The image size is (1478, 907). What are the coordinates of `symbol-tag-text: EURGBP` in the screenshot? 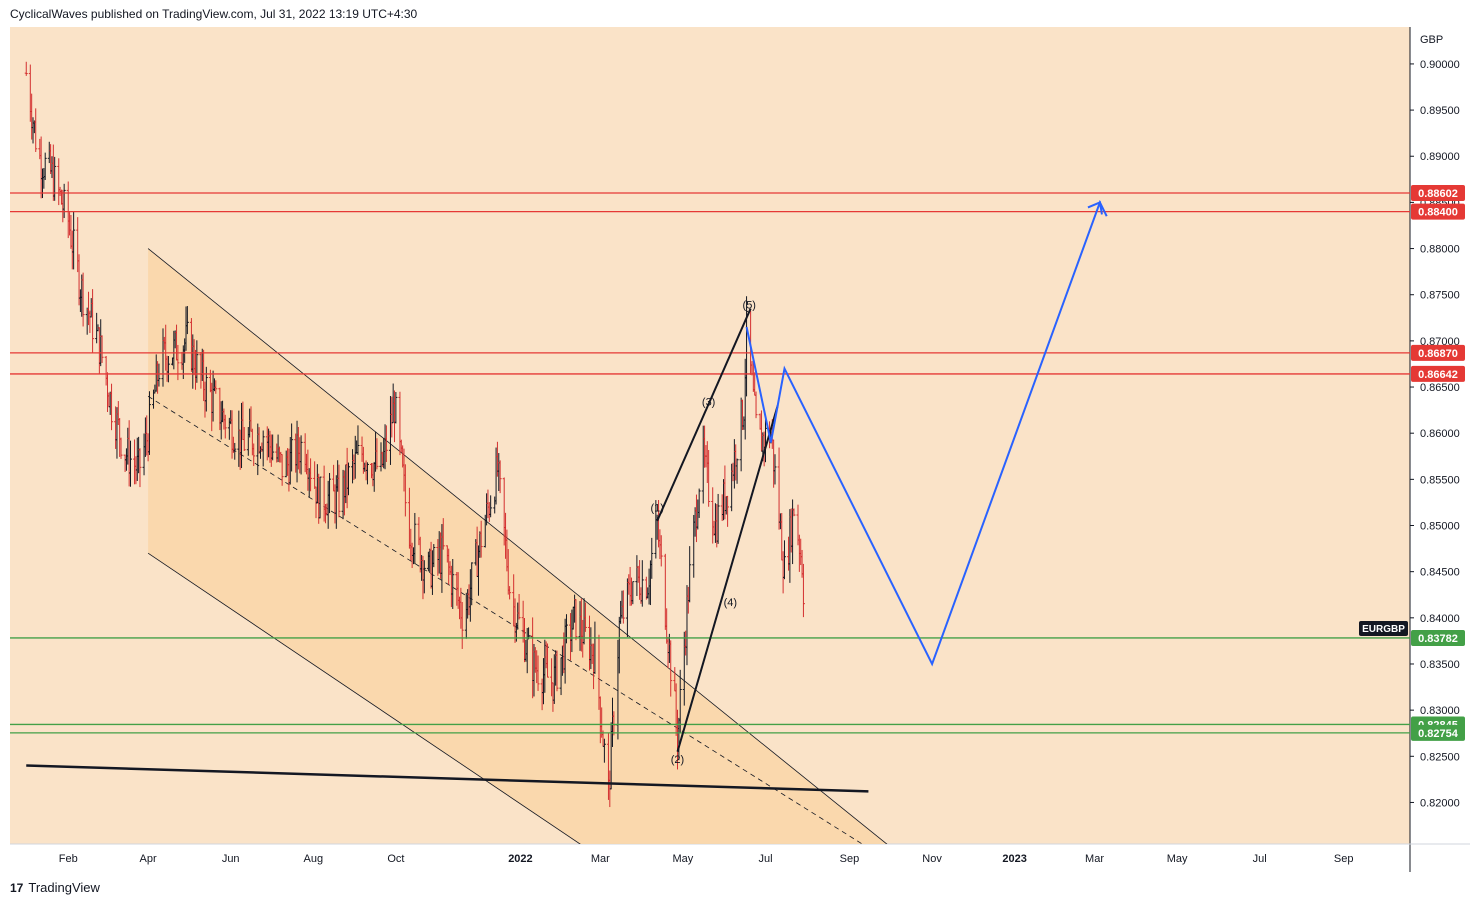 It's located at (1383, 629).